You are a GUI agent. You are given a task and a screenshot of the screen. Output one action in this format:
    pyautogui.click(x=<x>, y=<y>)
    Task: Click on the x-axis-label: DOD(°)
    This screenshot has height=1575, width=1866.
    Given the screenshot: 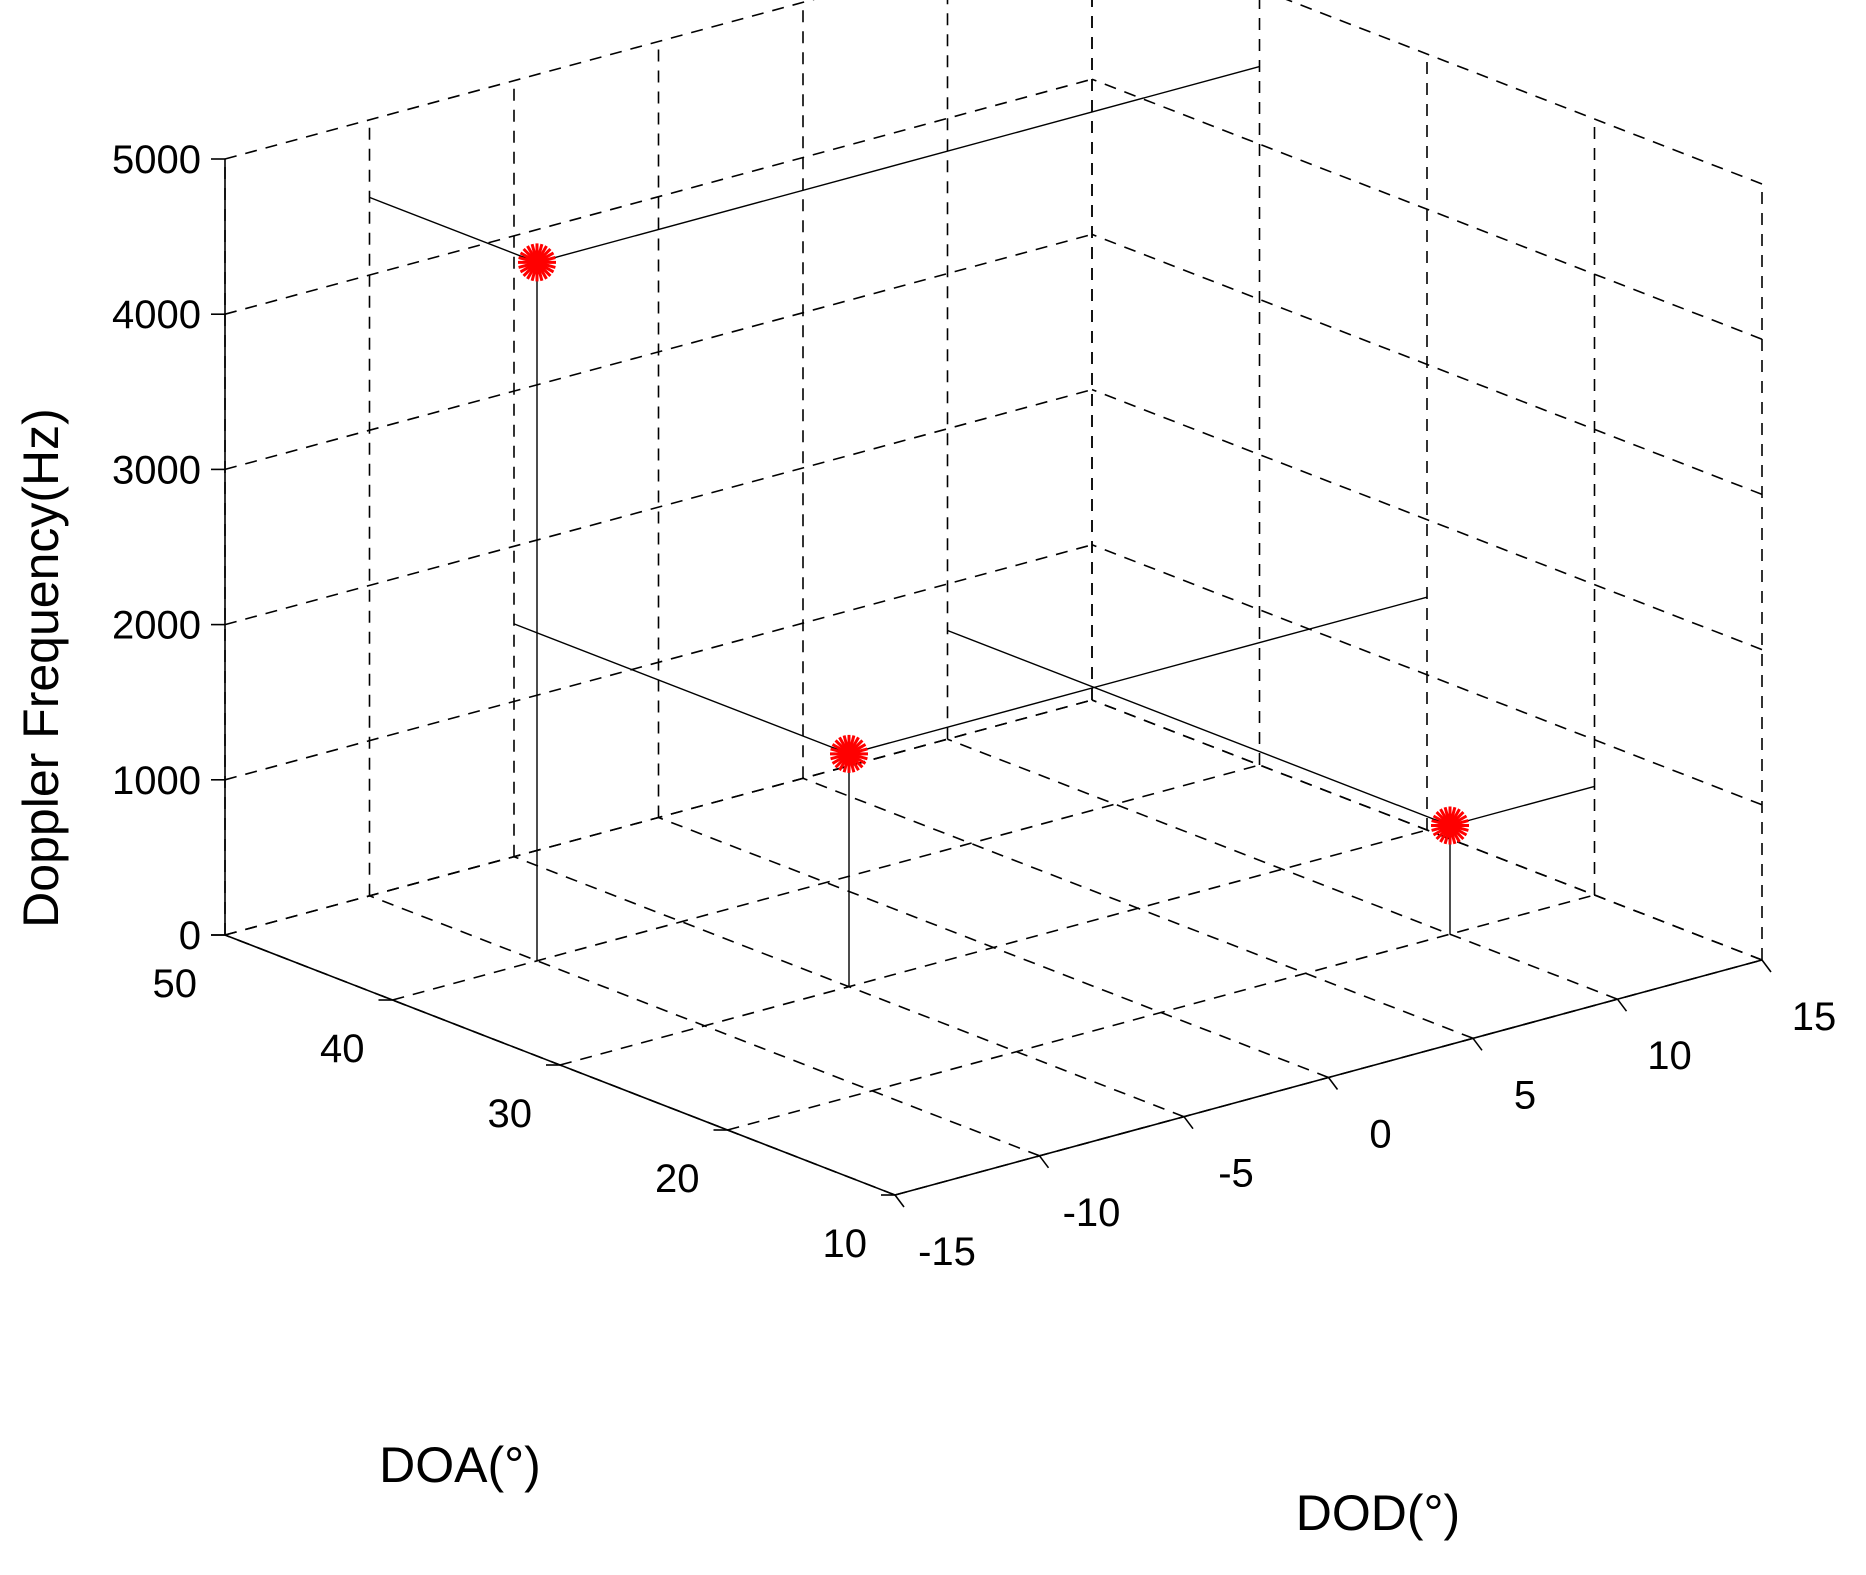 What is the action you would take?
    pyautogui.click(x=1378, y=1513)
    